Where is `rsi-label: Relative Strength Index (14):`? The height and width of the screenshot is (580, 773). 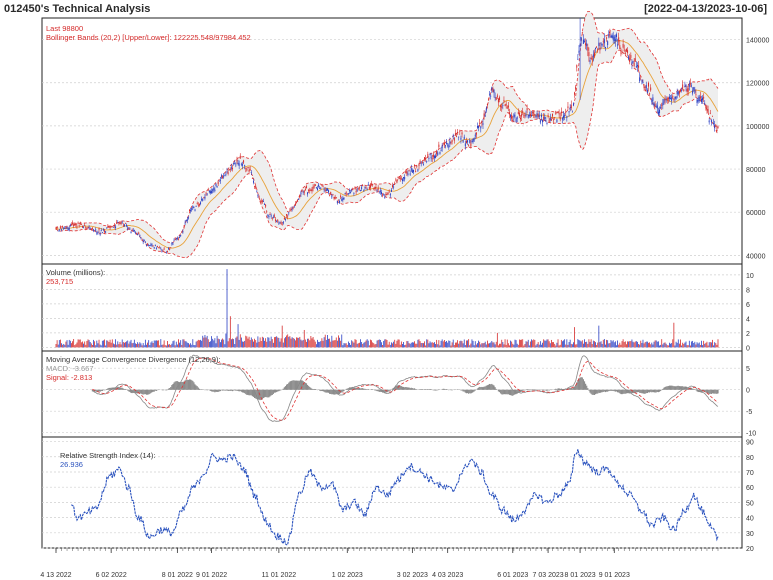 rsi-label: Relative Strength Index (14): is located at coordinates (107, 455).